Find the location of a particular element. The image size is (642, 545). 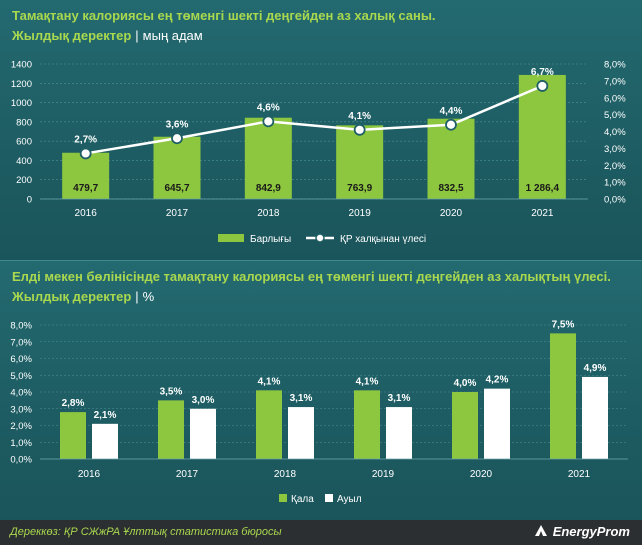

y-tick-label: 1000 is located at coordinates (21, 103).